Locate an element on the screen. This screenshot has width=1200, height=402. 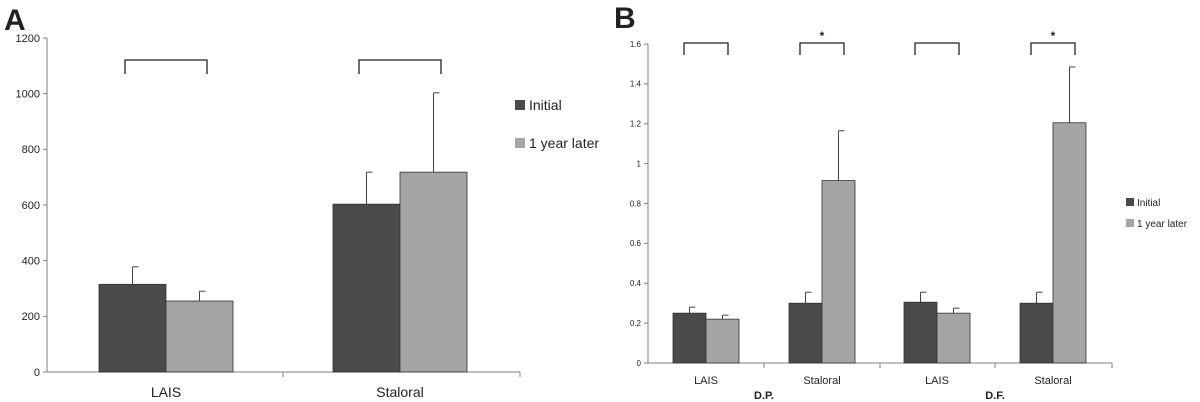
y-tick-label: 0.8 is located at coordinates (636, 203).